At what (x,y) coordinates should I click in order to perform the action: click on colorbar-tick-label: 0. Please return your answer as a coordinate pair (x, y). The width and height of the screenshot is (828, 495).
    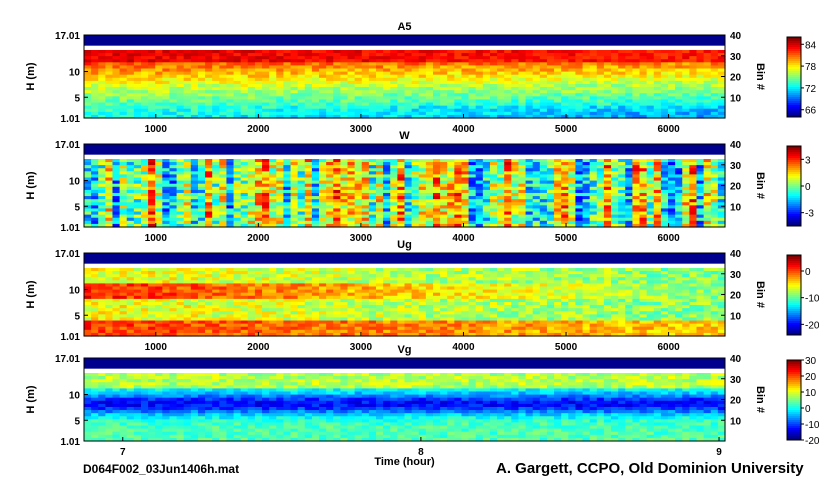
    Looking at the image, I should click on (808, 187).